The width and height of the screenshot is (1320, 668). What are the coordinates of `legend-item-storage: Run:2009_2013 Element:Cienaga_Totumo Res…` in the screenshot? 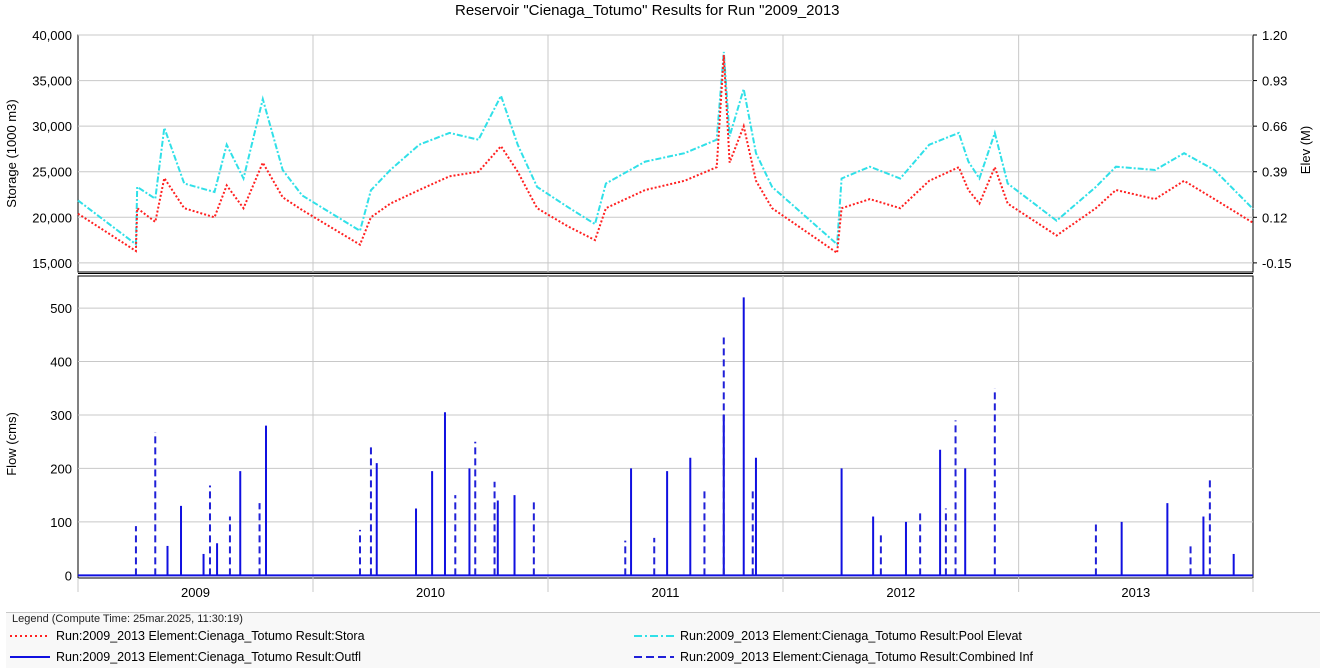 It's located at (187, 636).